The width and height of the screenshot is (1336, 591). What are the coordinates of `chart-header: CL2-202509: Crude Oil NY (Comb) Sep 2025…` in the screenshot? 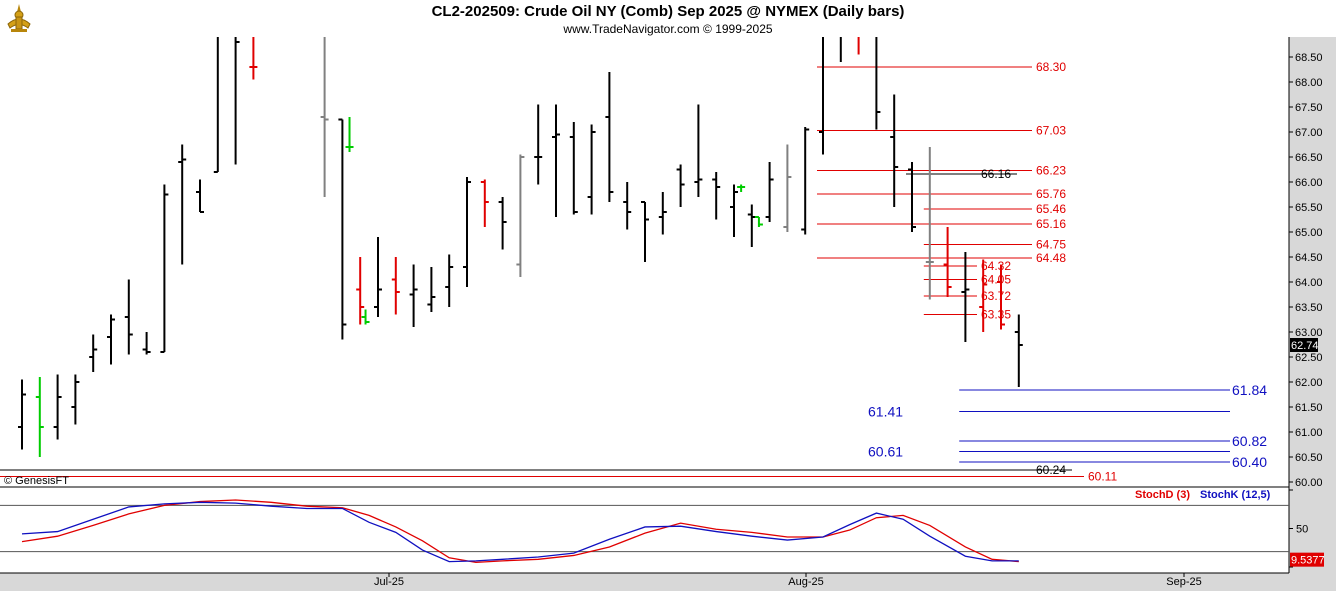 It's located at (668, 19).